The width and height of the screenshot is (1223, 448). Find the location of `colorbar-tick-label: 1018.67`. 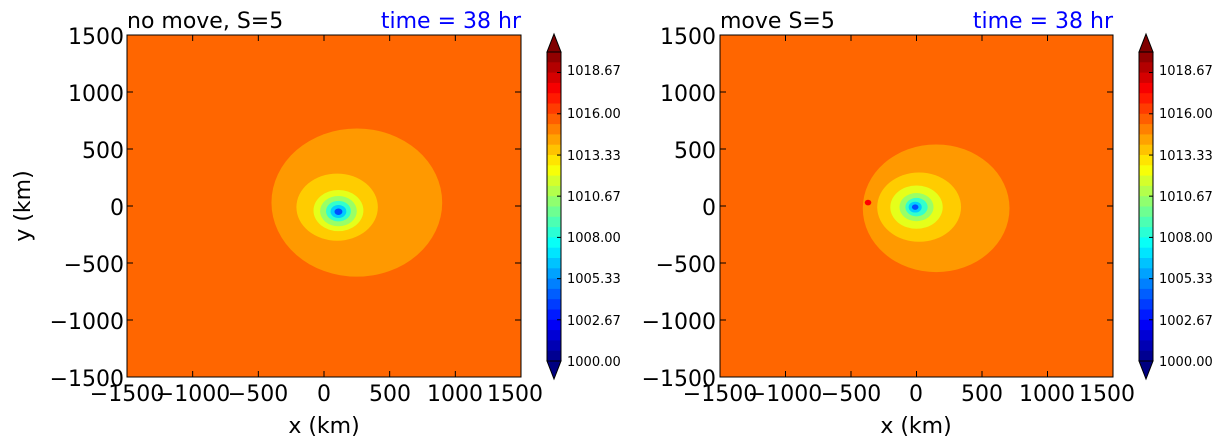

colorbar-tick-label: 1018.67 is located at coordinates (594, 71).